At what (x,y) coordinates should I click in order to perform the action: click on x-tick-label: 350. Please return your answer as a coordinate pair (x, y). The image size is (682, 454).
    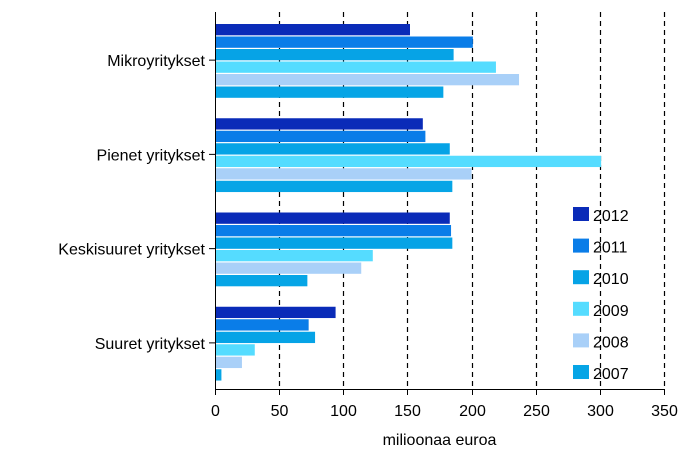
    Looking at the image, I should click on (664, 411).